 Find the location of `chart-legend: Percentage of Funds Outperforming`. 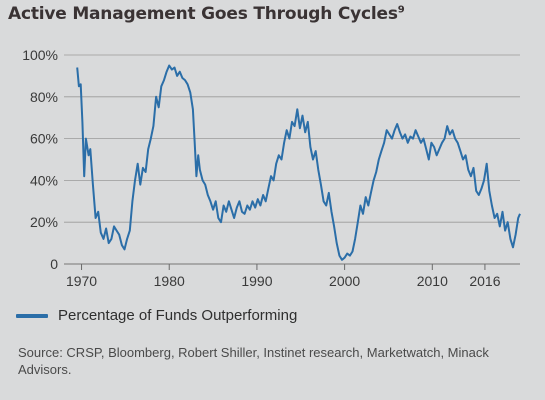

chart-legend: Percentage of Funds Outperforming is located at coordinates (156, 315).